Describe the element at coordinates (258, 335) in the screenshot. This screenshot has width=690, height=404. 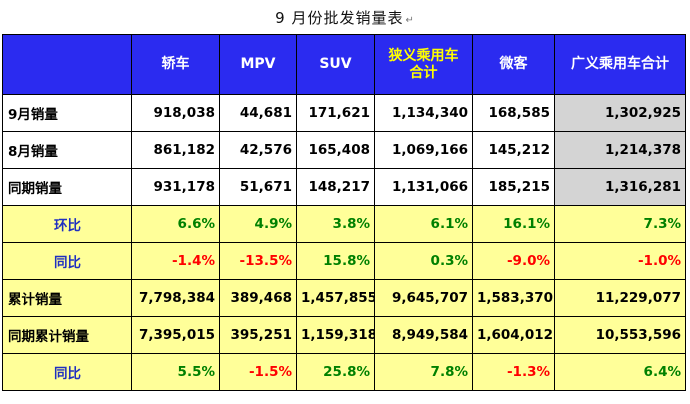
I see `table-cell: 395,251` at that location.